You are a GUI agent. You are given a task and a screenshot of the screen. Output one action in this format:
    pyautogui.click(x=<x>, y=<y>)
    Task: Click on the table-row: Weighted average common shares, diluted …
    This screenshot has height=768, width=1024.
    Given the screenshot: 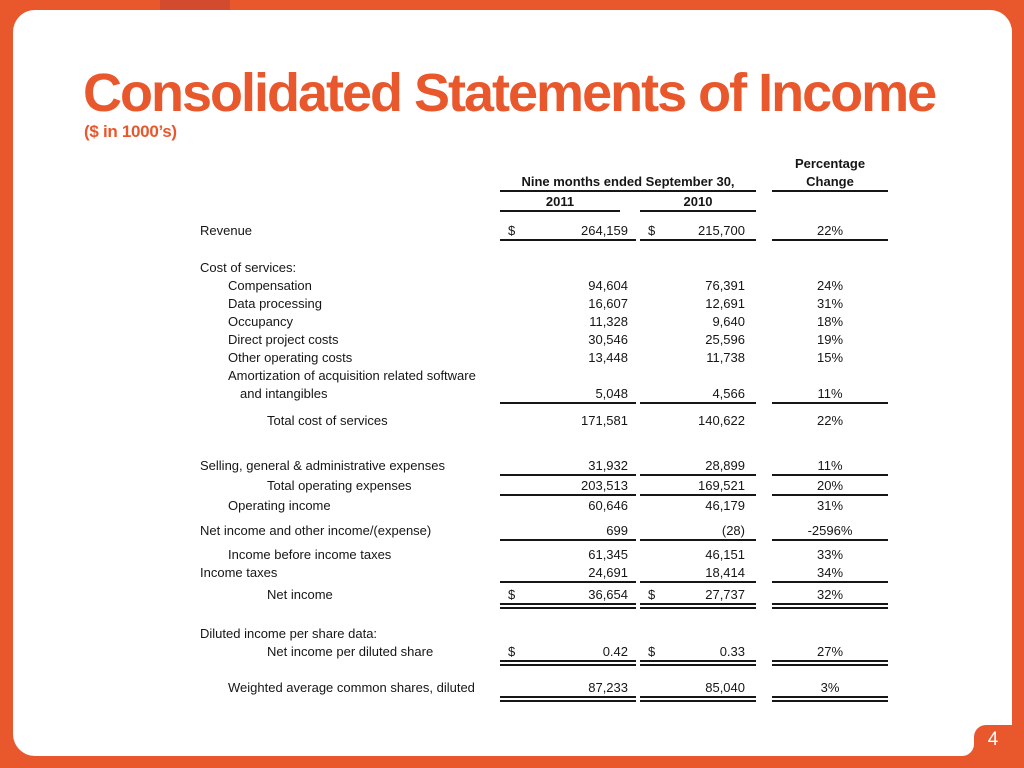 What is the action you would take?
    pyautogui.click(x=550, y=690)
    